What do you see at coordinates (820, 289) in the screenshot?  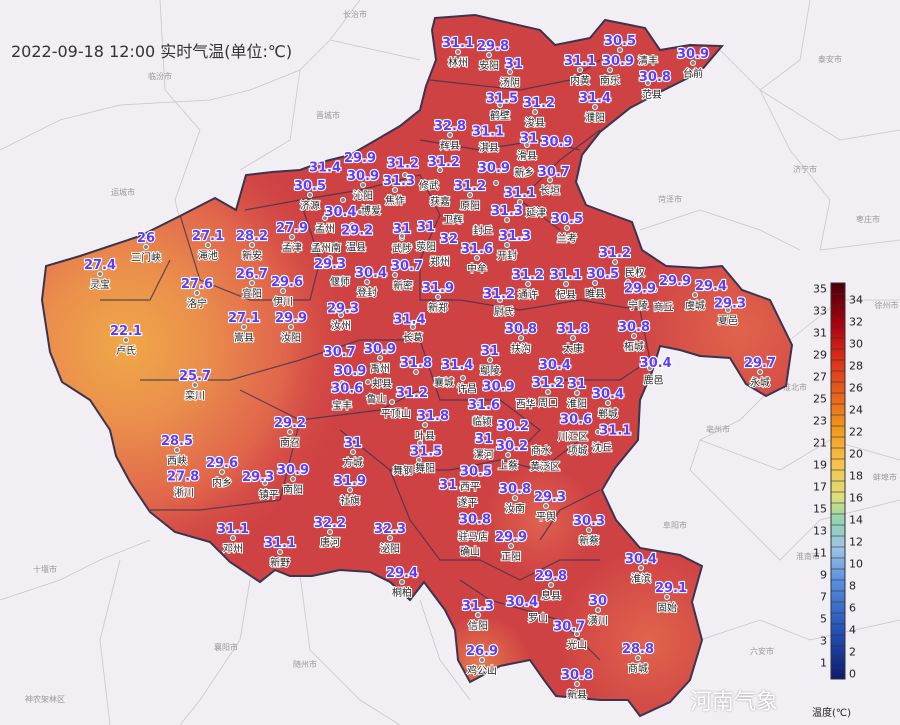 I see `colorbar-tick-label: 35` at bounding box center [820, 289].